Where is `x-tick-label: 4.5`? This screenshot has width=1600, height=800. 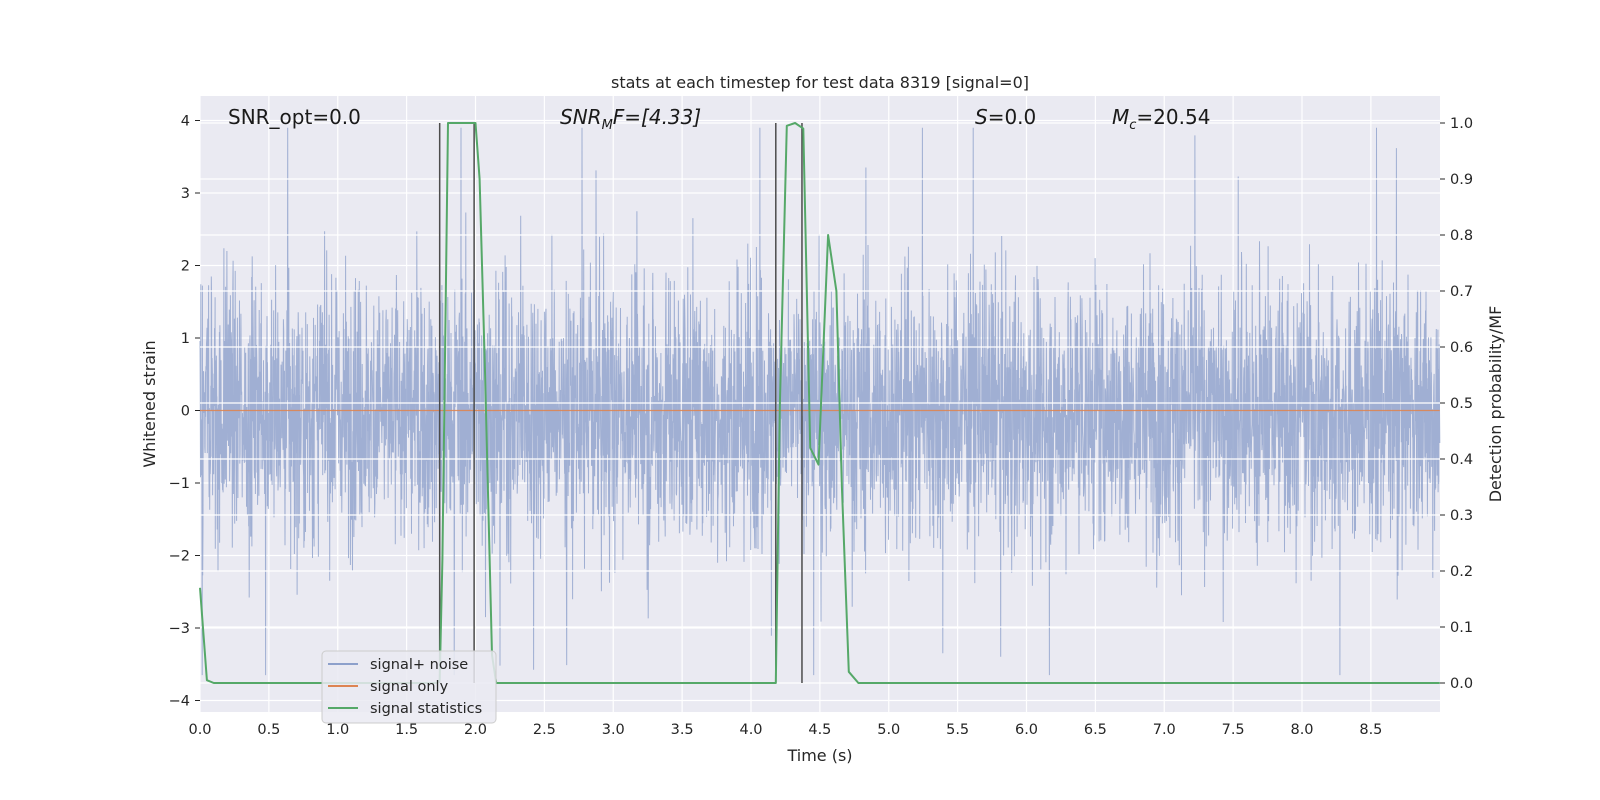
x-tick-label: 4.5 is located at coordinates (819, 730).